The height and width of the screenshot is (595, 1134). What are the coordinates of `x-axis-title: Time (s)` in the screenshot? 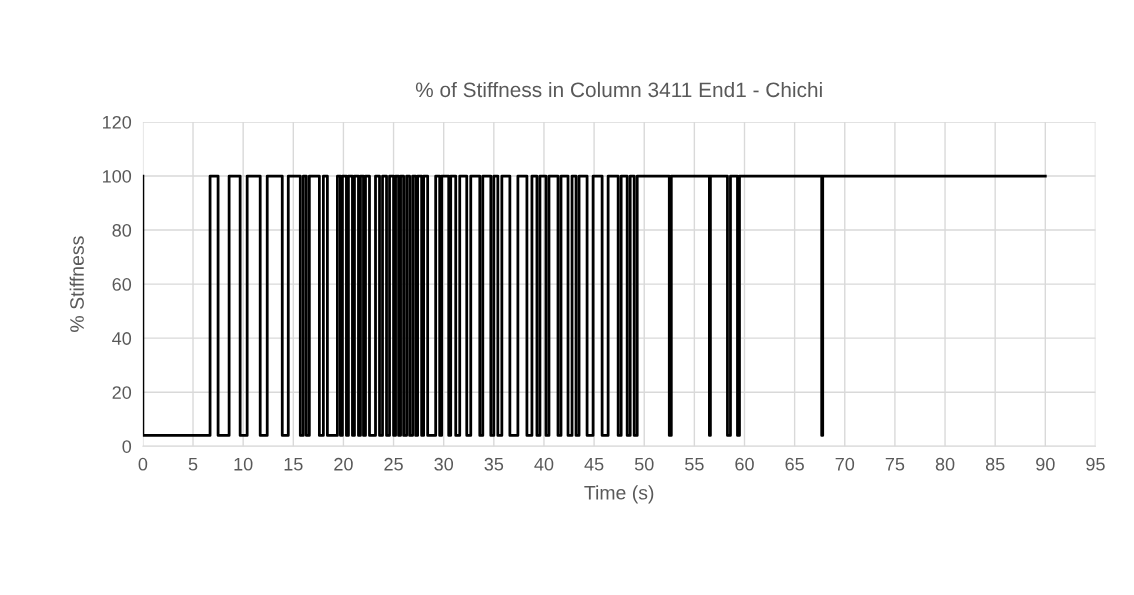 It's located at (619, 494).